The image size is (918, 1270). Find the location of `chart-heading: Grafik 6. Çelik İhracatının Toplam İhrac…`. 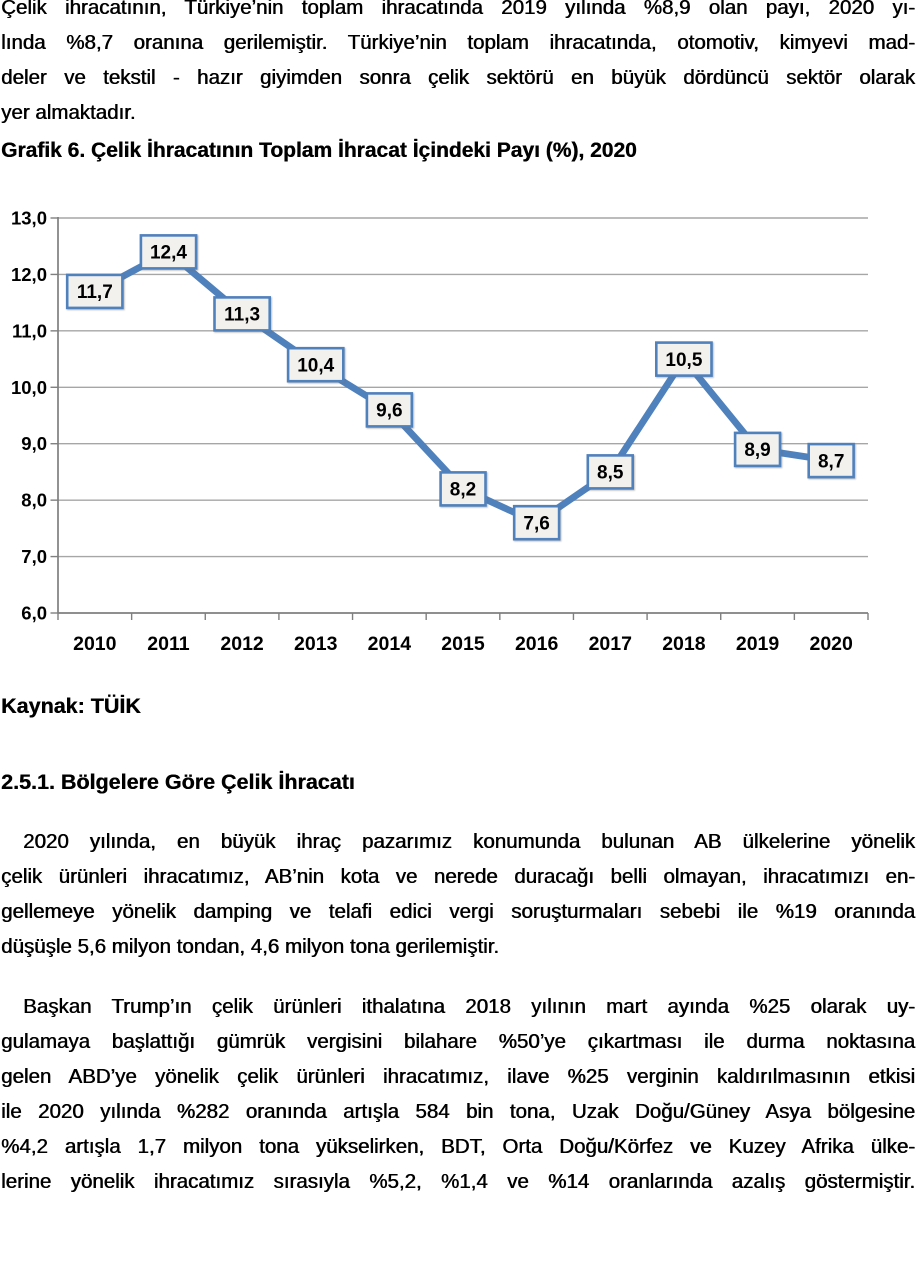

chart-heading: Grafik 6. Çelik İhracatının Toplam İhrac… is located at coordinates (319, 150).